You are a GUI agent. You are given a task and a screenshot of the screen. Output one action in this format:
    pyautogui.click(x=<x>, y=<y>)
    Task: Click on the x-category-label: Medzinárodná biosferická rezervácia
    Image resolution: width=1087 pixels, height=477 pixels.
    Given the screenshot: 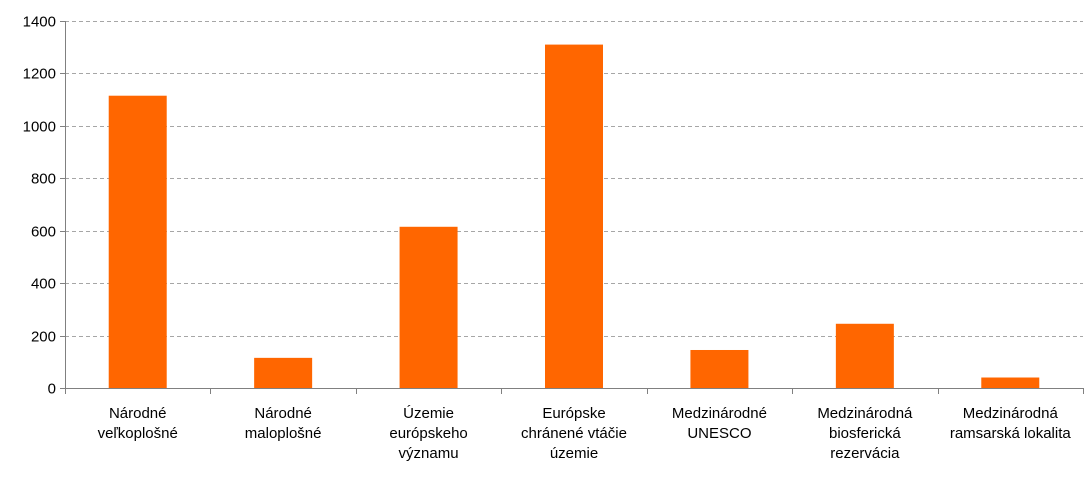 What is the action you would take?
    pyautogui.click(x=865, y=433)
    